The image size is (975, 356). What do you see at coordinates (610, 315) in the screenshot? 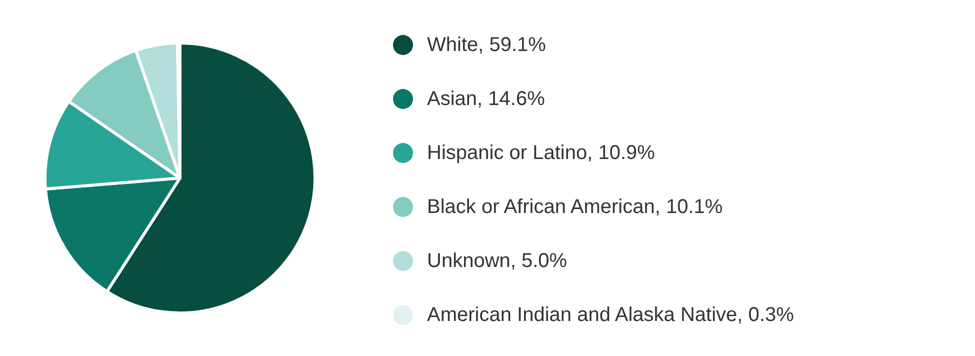
I see `legend-label: American Indian and Alaska Native, 0.3%` at bounding box center [610, 315].